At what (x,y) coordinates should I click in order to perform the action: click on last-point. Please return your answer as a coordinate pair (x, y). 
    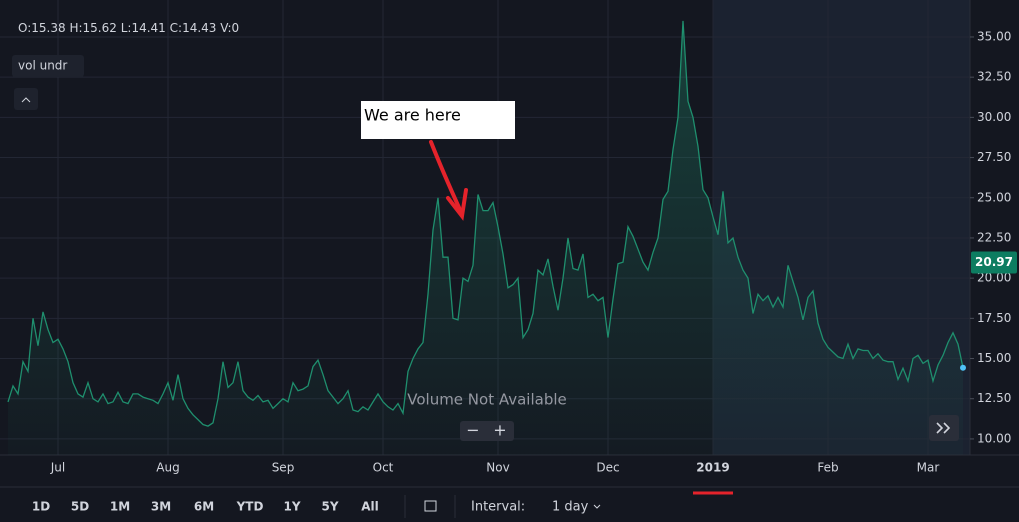
    Looking at the image, I should click on (963, 367).